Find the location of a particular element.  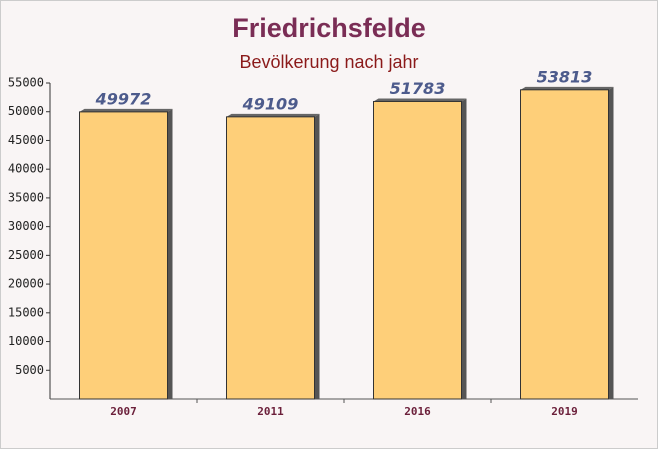

y-tick-label: 45000 is located at coordinates (26, 140).